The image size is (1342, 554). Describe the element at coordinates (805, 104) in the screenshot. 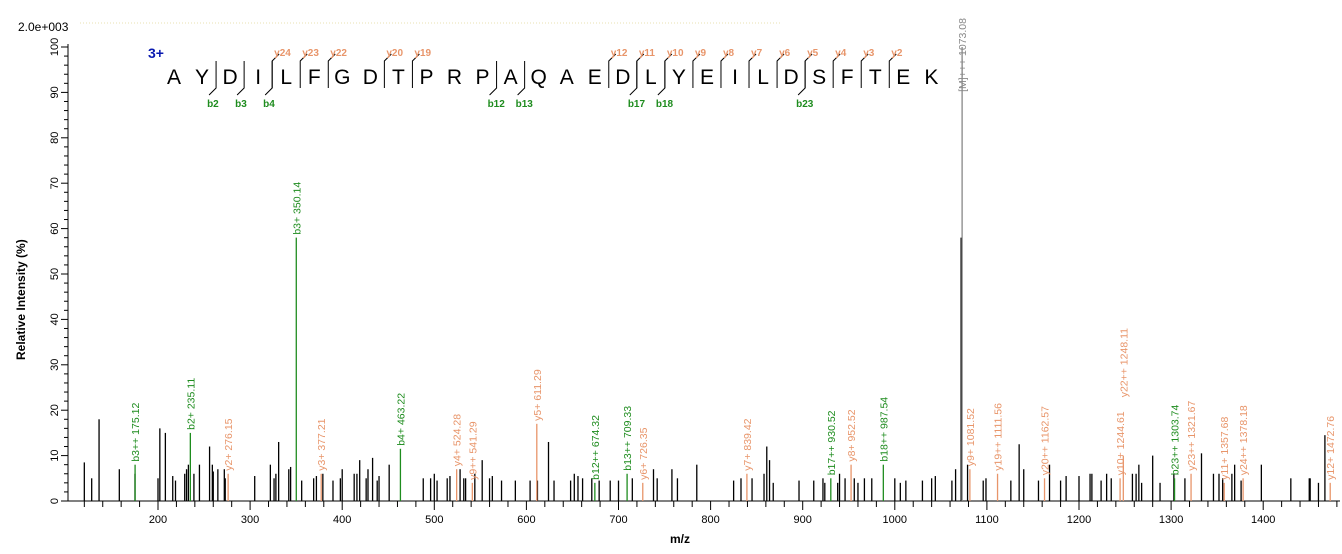

I see `b-ion-label: b23` at that location.